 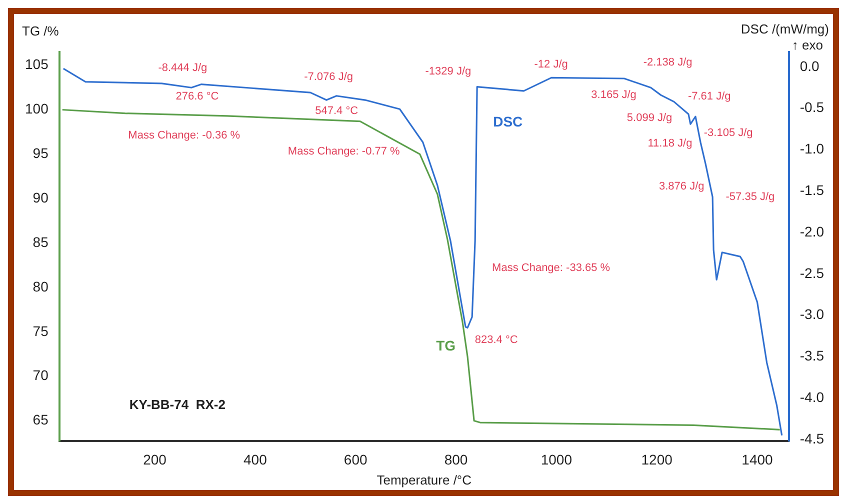 What do you see at coordinates (40, 375) in the screenshot?
I see `y-tick-label: 70` at bounding box center [40, 375].